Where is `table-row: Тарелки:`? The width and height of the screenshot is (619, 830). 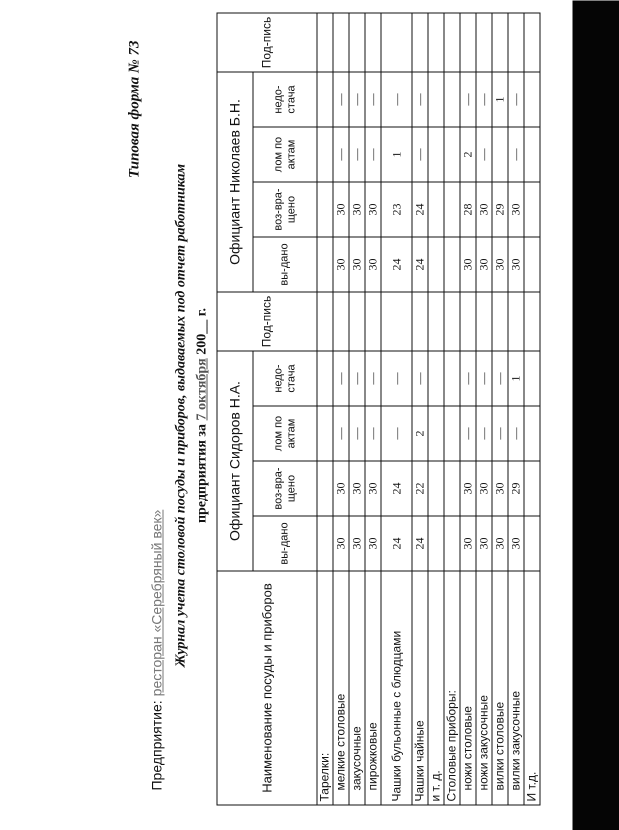
table-row: Тарелки: is located at coordinates (324, 408).